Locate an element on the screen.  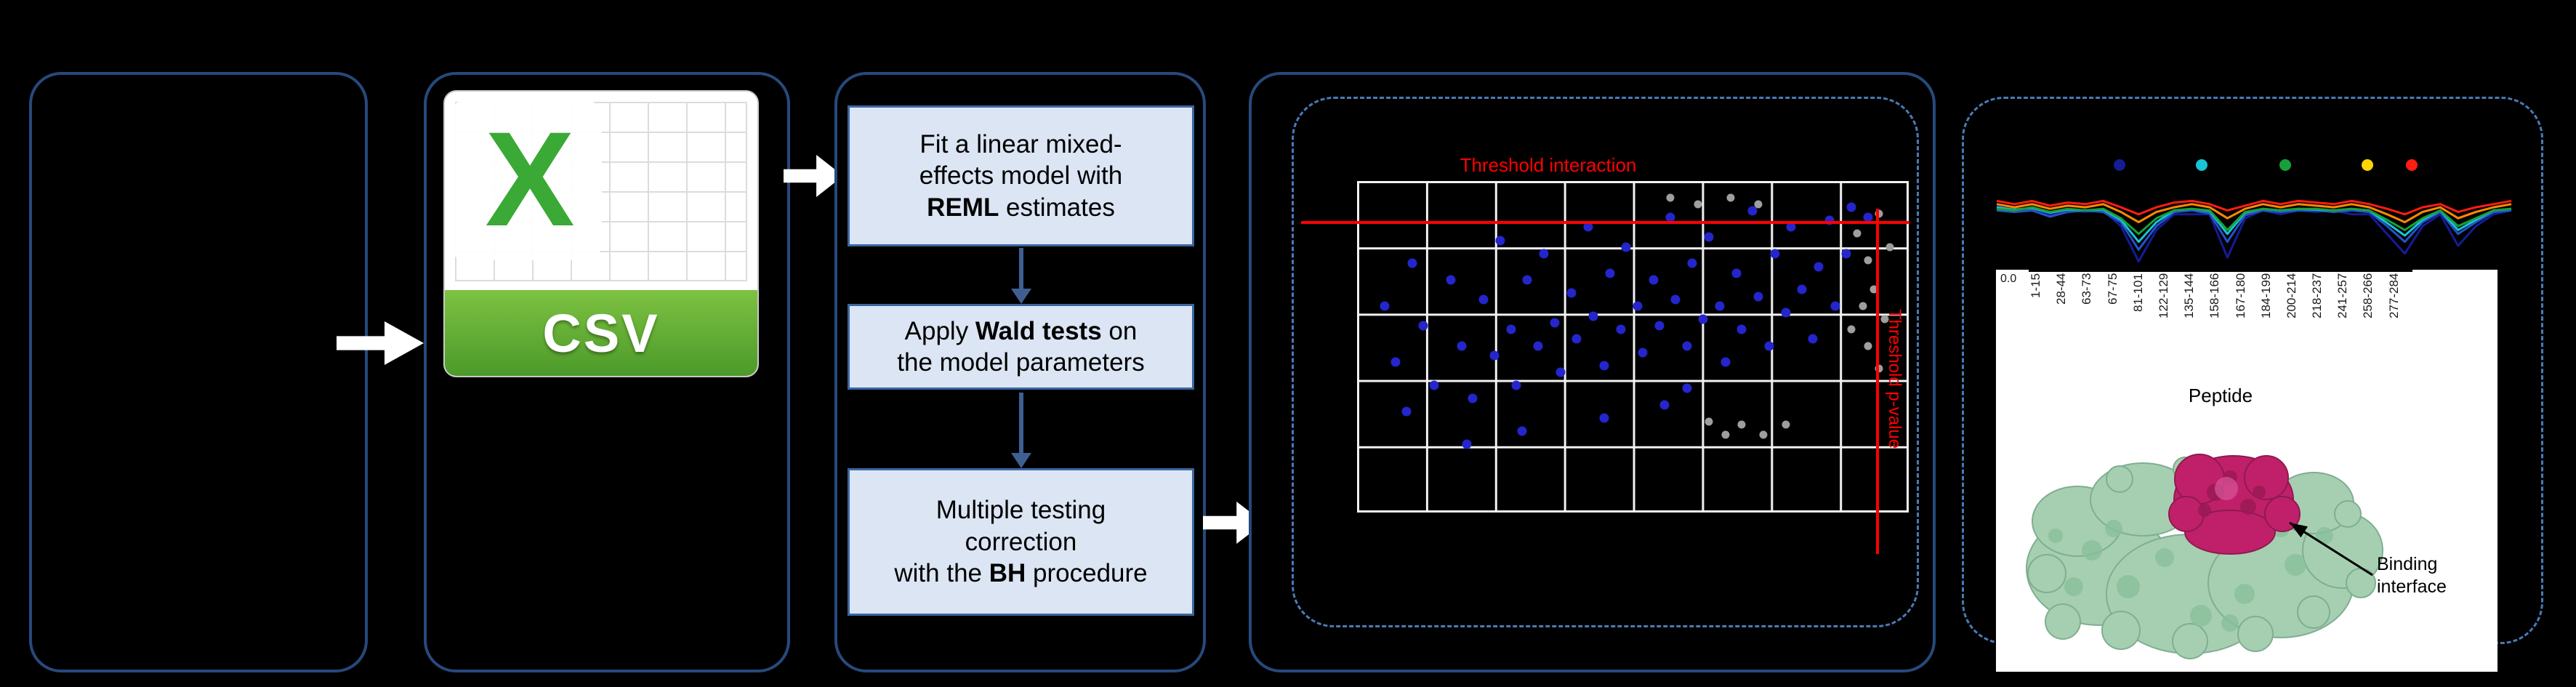
peptide-tick-label: 184-199 is located at coordinates (2265, 296).